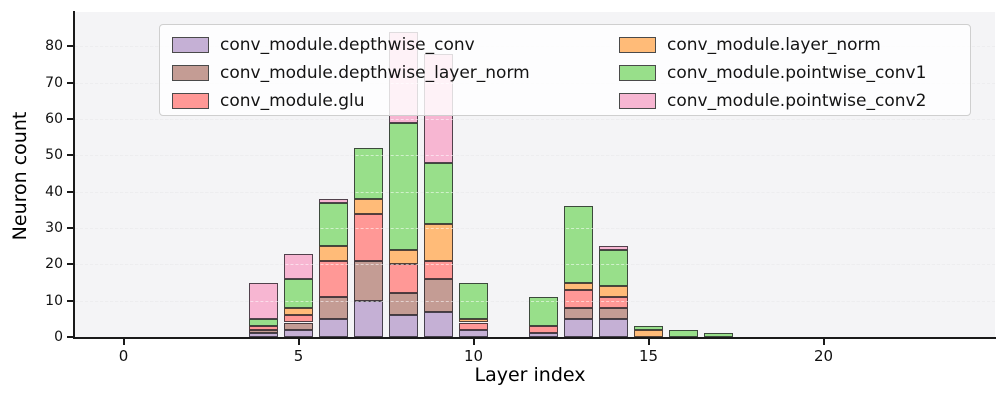 The height and width of the screenshot is (400, 1000). I want to click on gridline-y20, so click(535, 265).